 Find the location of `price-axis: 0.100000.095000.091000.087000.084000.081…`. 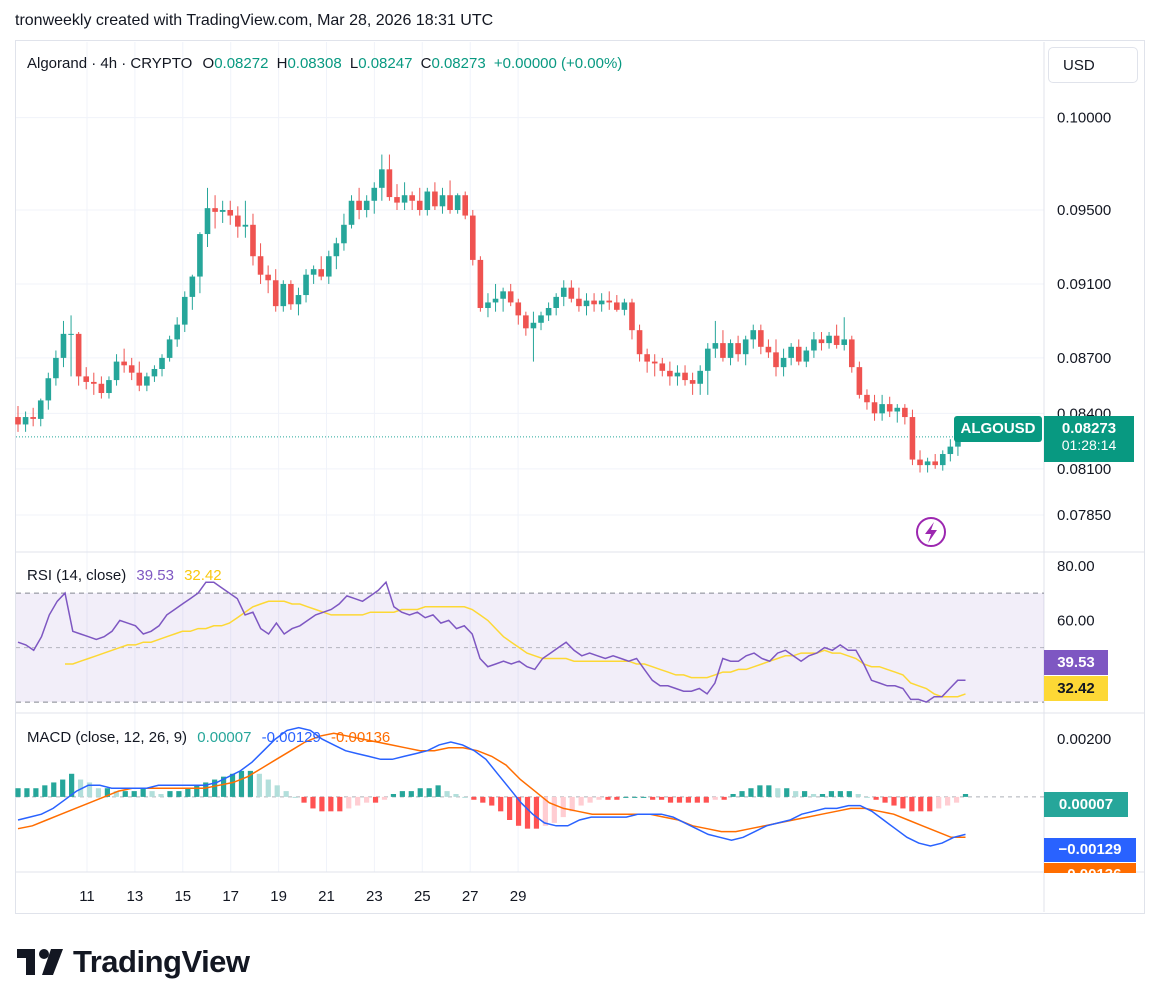

price-axis: 0.100000.095000.091000.087000.084000.081… is located at coordinates (1084, 317).